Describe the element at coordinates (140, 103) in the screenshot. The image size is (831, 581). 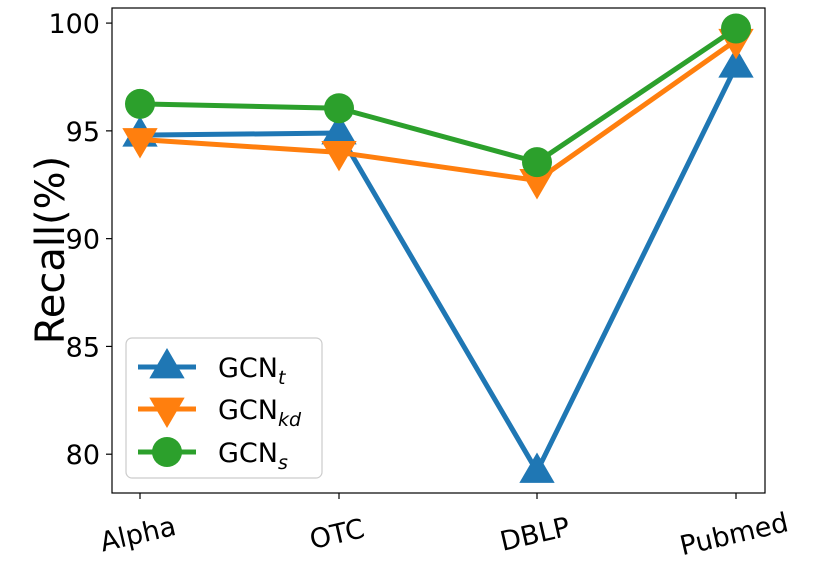
I see `data-point-s-alpha` at that location.